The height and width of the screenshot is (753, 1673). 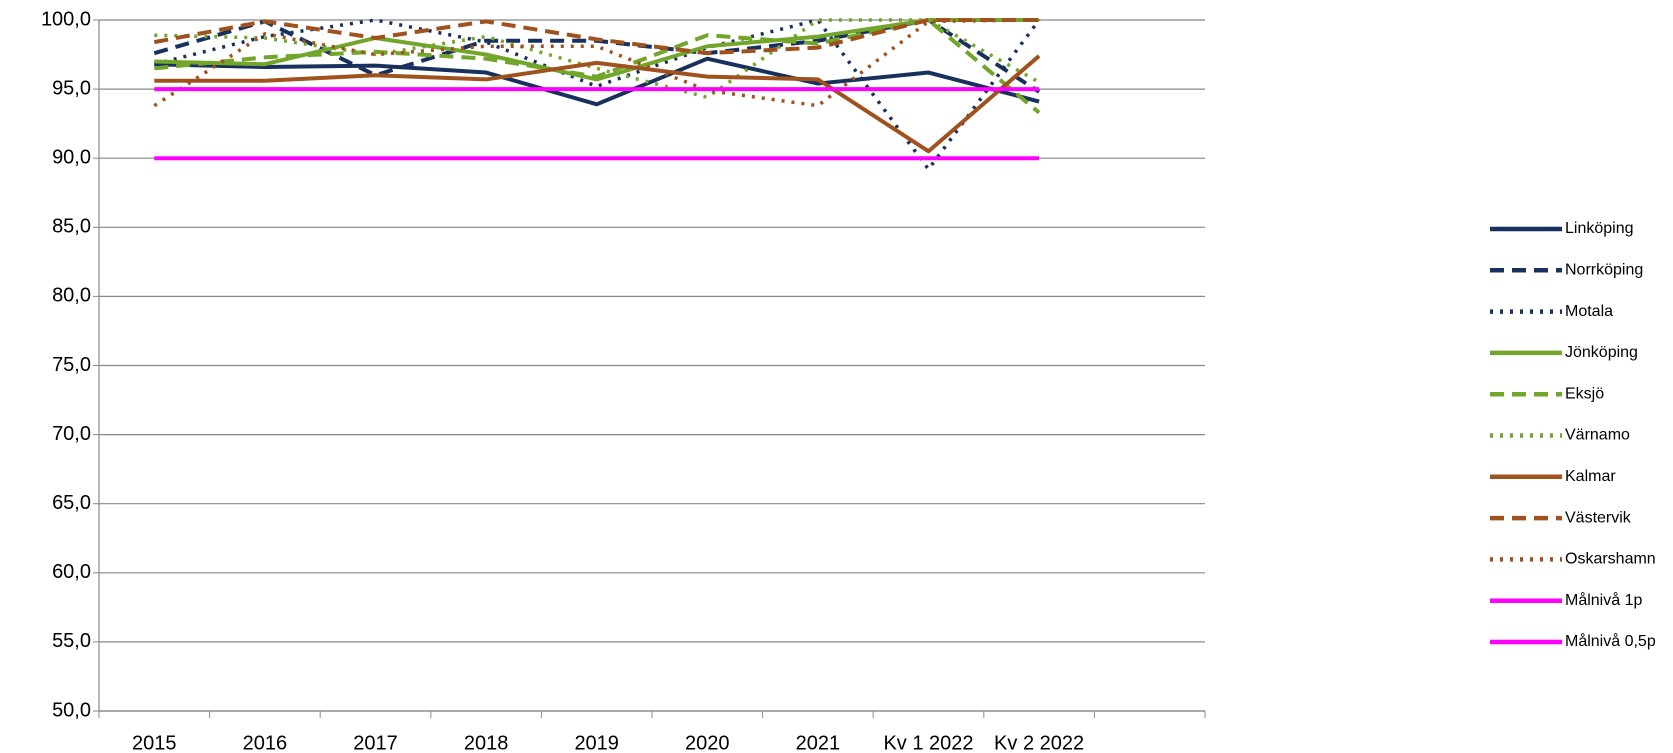 What do you see at coordinates (71, 710) in the screenshot?
I see `y-tick-label: 50,0` at bounding box center [71, 710].